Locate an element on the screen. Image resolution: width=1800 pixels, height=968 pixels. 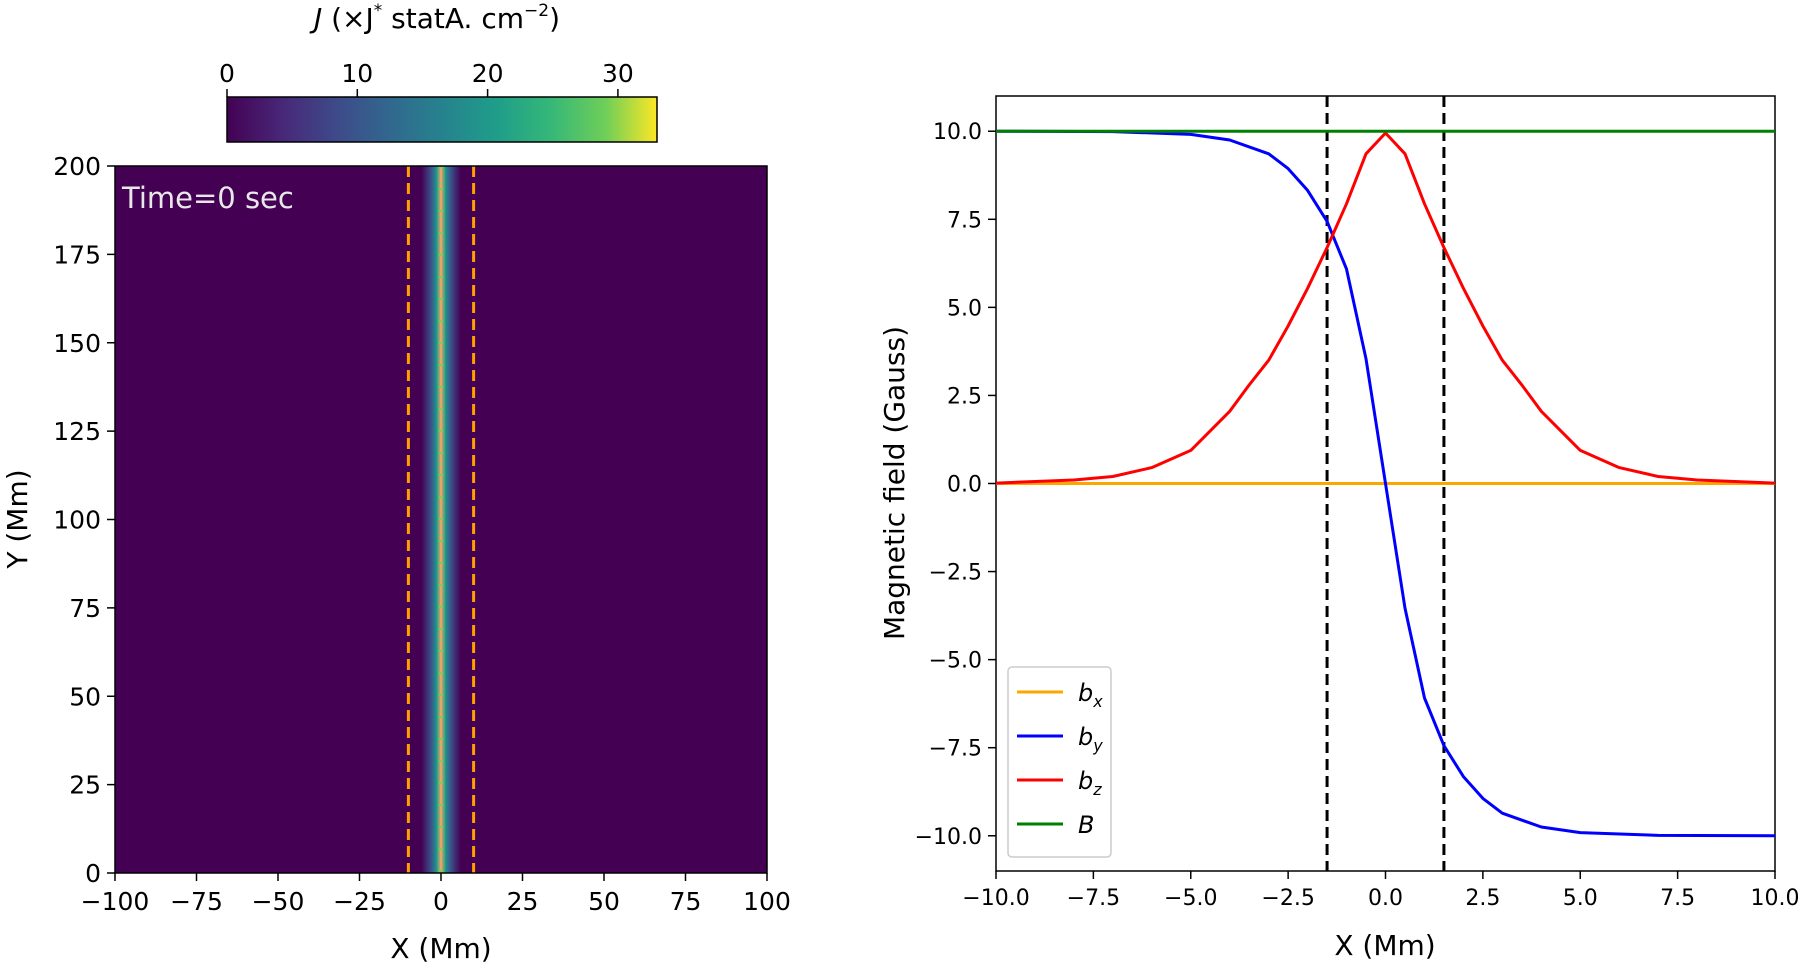
line-x-tick-label: 10.0 is located at coordinates (1775, 898).